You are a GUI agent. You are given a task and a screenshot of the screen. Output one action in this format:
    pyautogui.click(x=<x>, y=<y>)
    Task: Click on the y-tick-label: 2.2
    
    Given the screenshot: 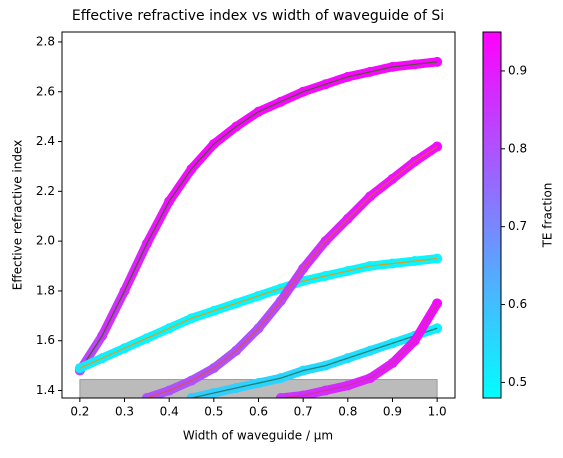 What is the action you would take?
    pyautogui.click(x=45, y=191)
    